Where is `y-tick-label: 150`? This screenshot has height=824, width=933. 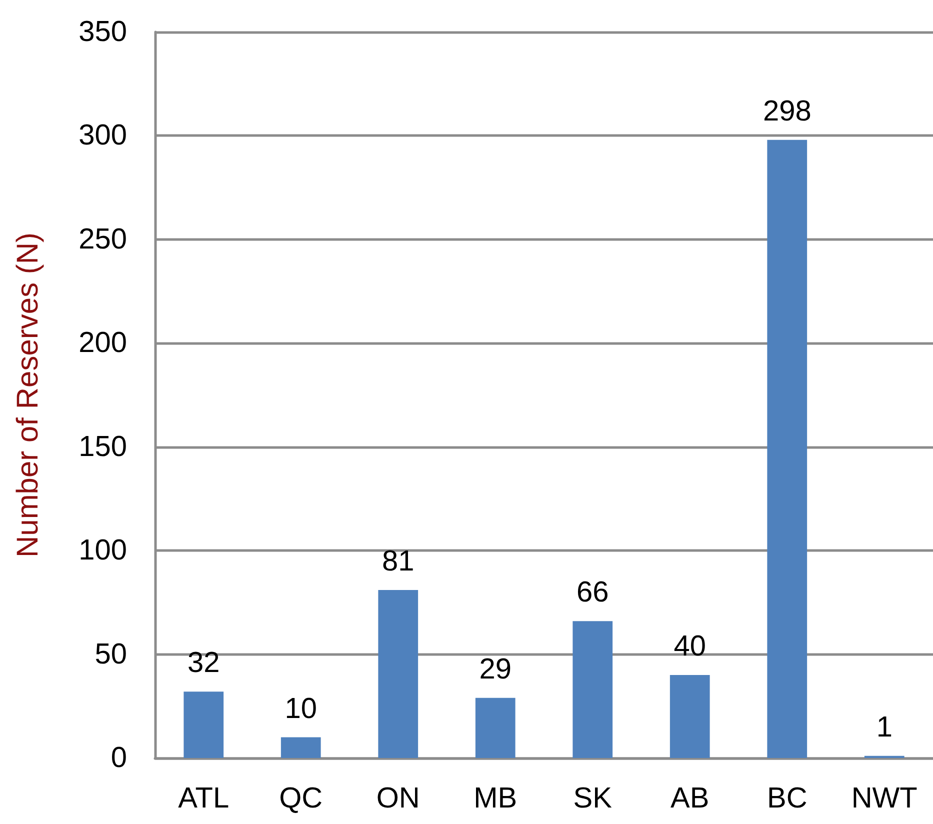
y-tick-label: 150 is located at coordinates (102, 446).